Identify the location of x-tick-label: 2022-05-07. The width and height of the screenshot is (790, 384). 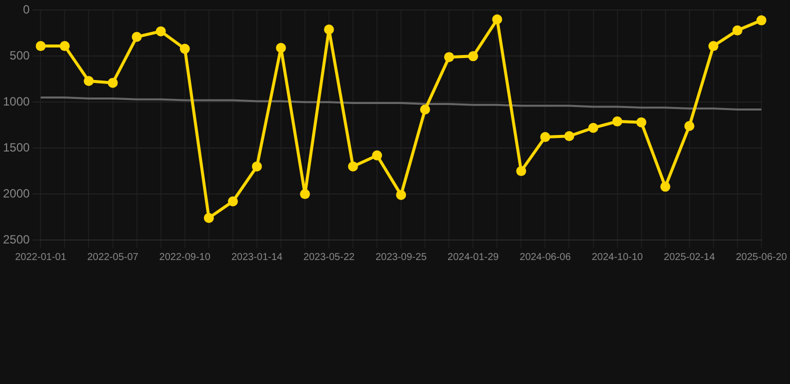
(113, 257).